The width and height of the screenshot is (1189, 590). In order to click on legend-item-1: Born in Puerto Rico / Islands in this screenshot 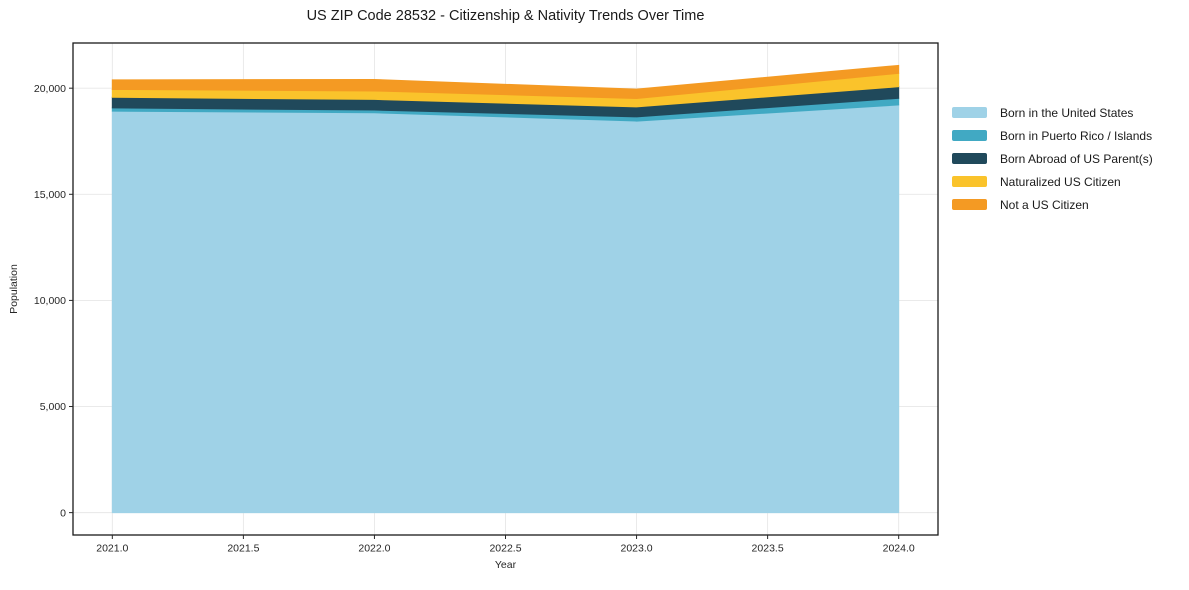, I will do `click(1052, 136)`.